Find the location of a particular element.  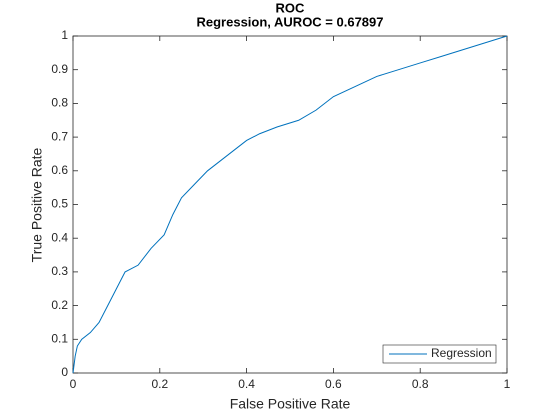

x-axis-label: False Positive Rate is located at coordinates (290, 404).